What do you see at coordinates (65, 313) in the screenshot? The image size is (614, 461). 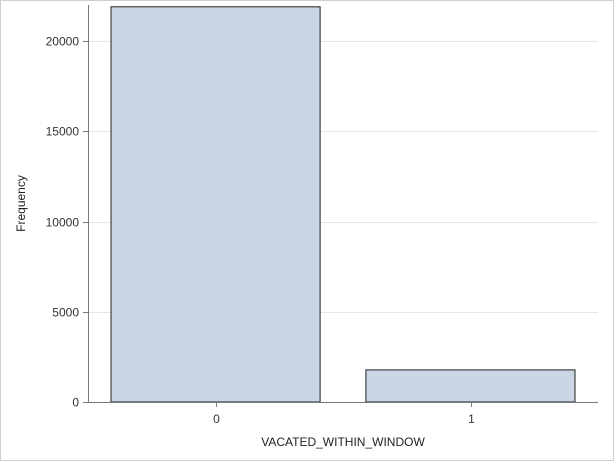 I see `y-tick-label: 5000` at bounding box center [65, 313].